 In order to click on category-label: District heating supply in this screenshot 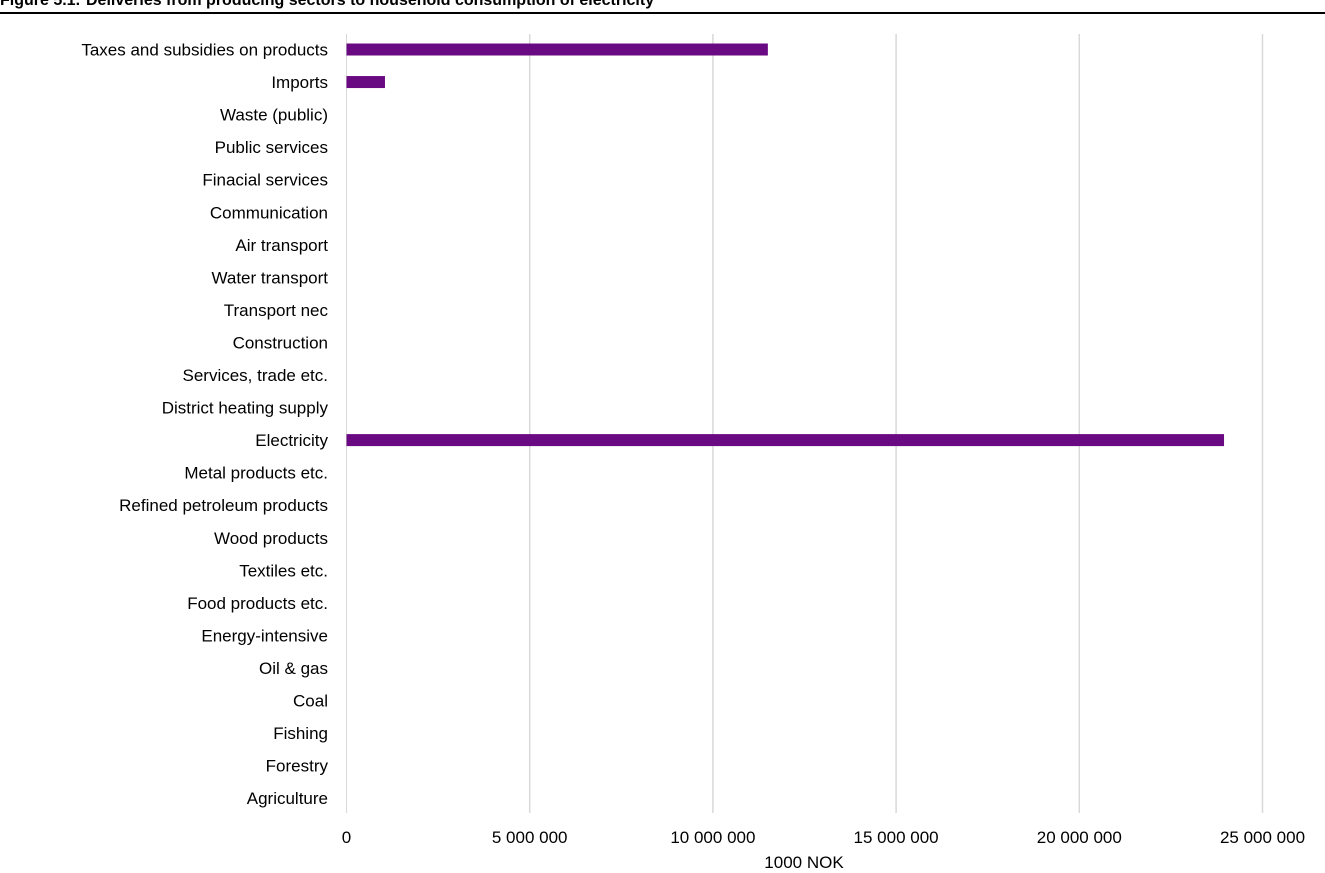, I will do `click(245, 408)`.